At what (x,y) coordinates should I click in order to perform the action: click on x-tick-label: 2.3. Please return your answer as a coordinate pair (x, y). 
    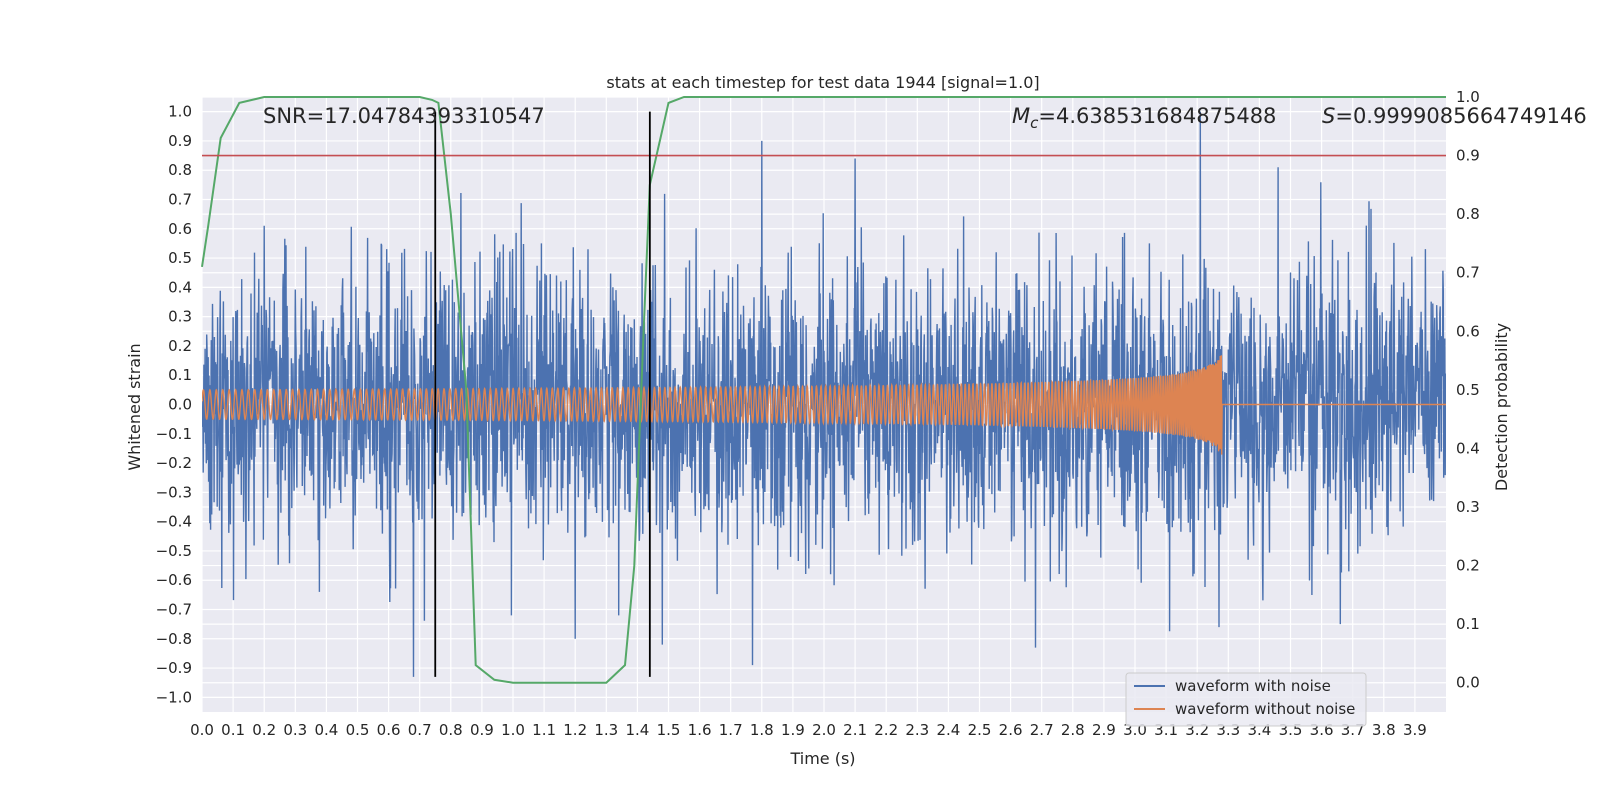
    Looking at the image, I should click on (917, 730).